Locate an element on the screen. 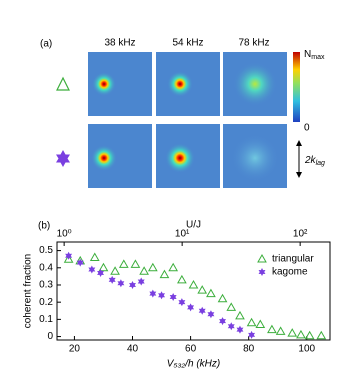  legend-label: kagome is located at coordinates (290, 272).